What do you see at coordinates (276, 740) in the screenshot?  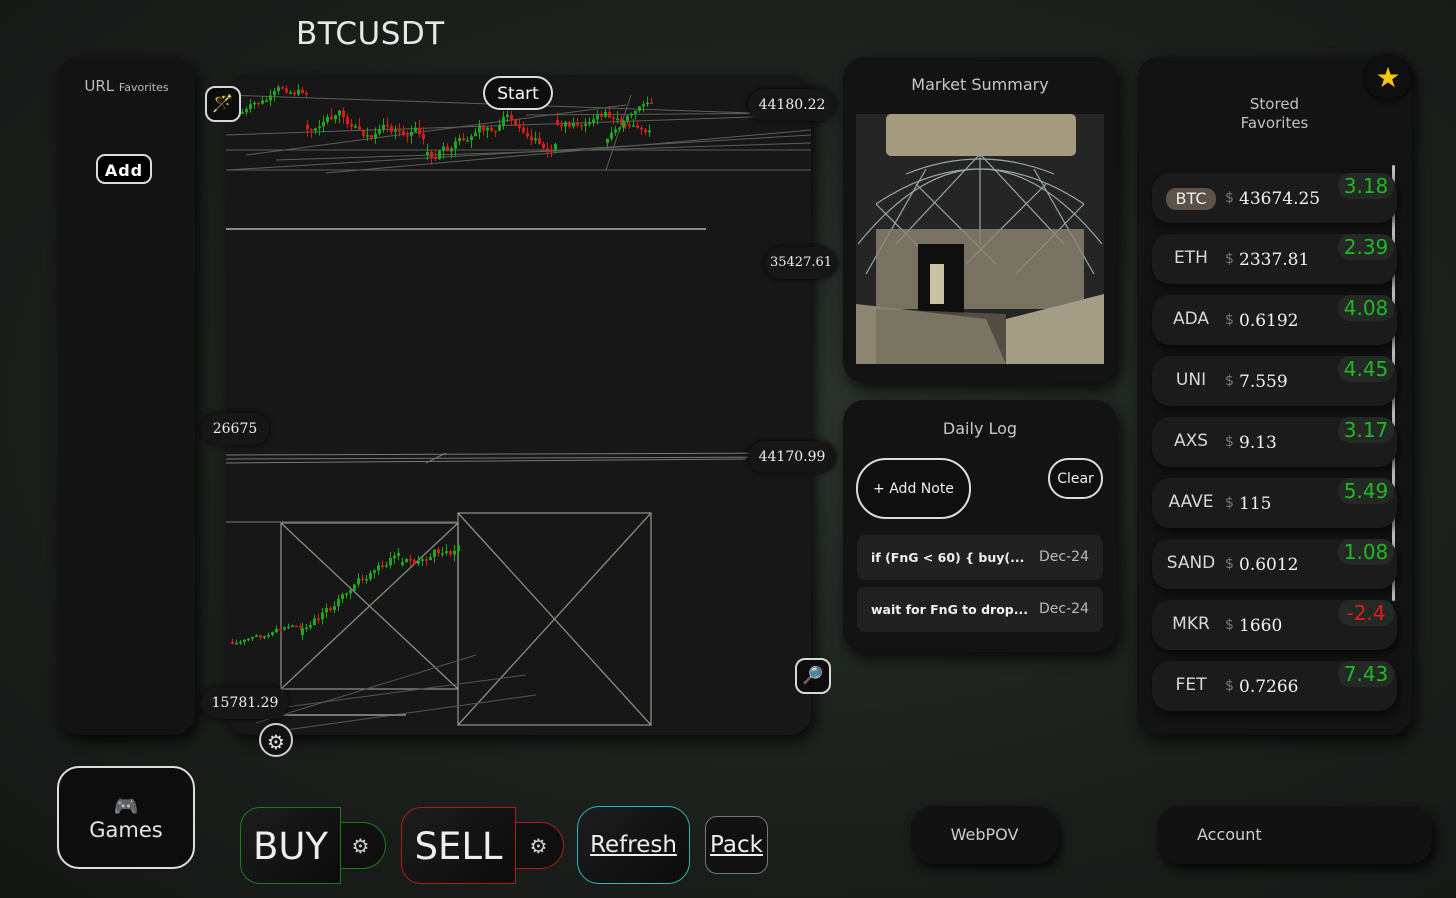 I see `chart-settings-button: ⚙` at bounding box center [276, 740].